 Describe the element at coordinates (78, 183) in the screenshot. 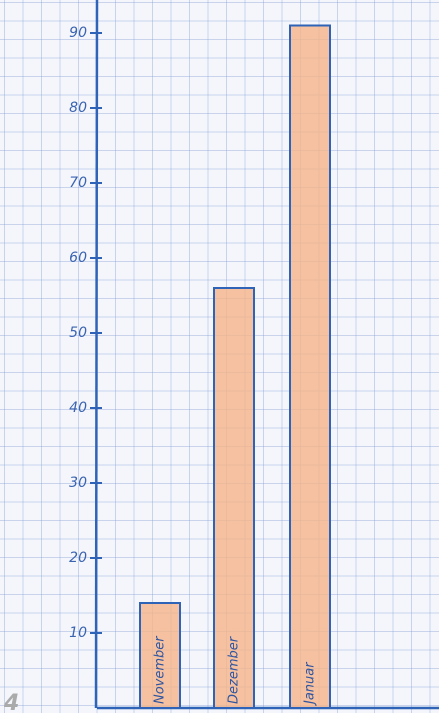

I see `y-tick-label: 70` at that location.